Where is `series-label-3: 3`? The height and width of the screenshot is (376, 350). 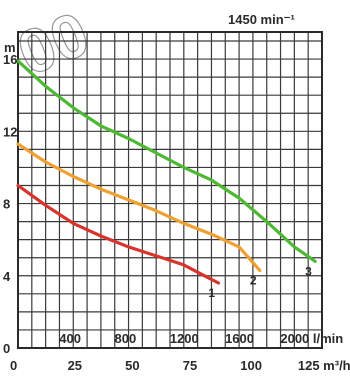 series-label-3: 3 is located at coordinates (308, 271).